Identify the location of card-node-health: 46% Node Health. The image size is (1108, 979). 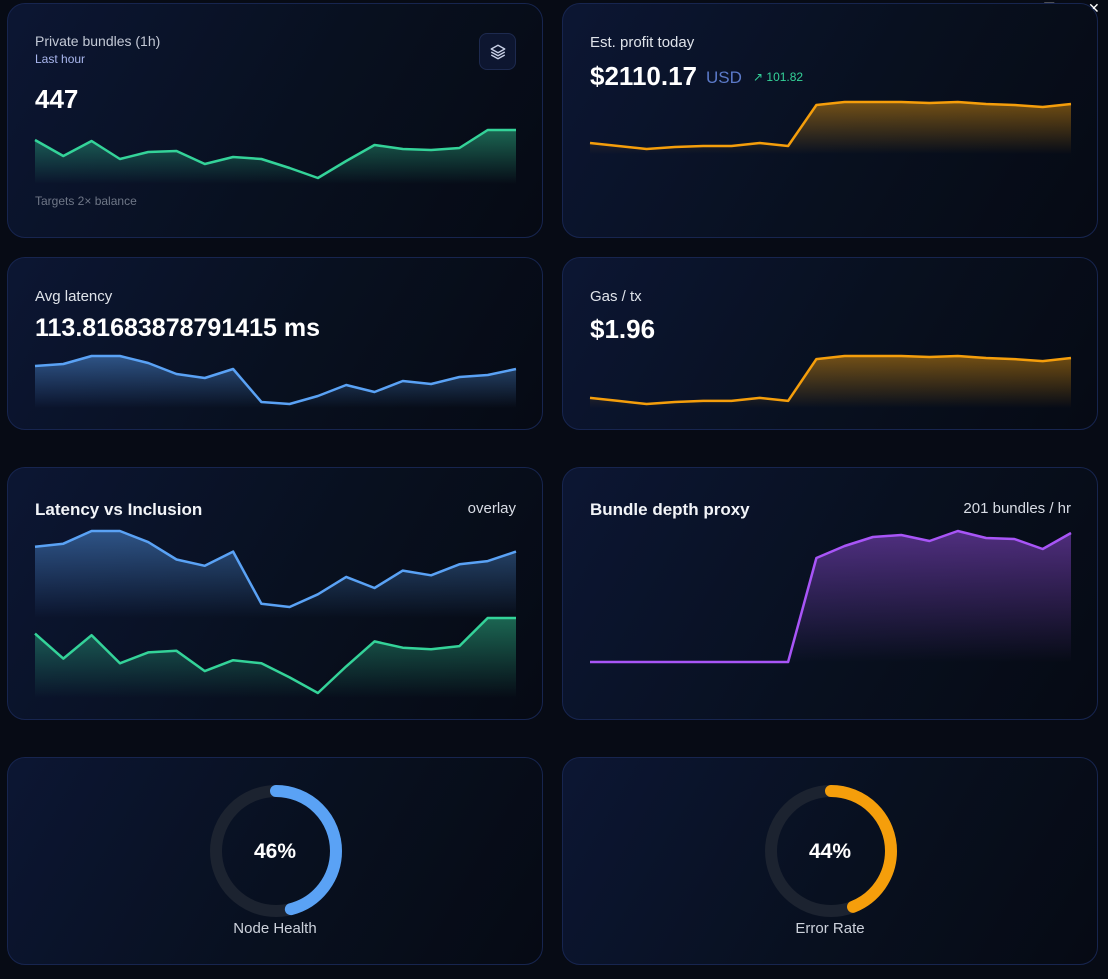
(275, 861).